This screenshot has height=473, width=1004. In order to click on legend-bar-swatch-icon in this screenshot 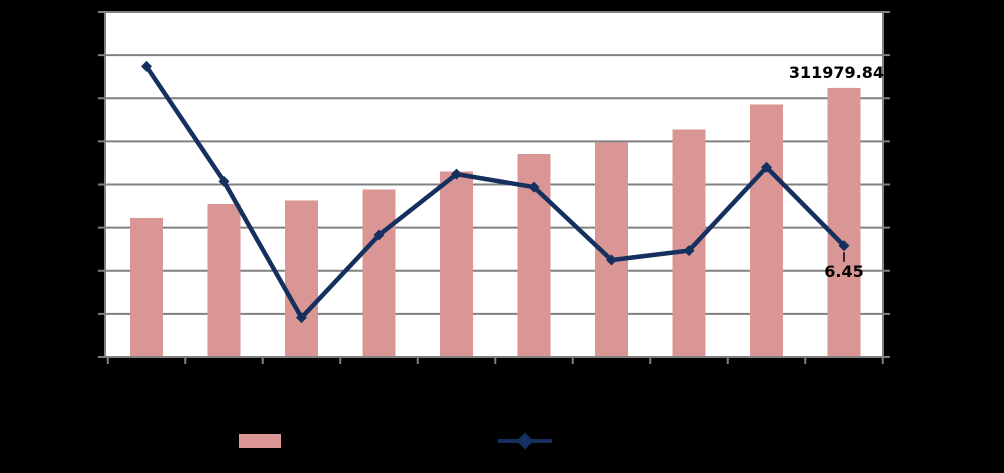, I will do `click(260, 441)`.